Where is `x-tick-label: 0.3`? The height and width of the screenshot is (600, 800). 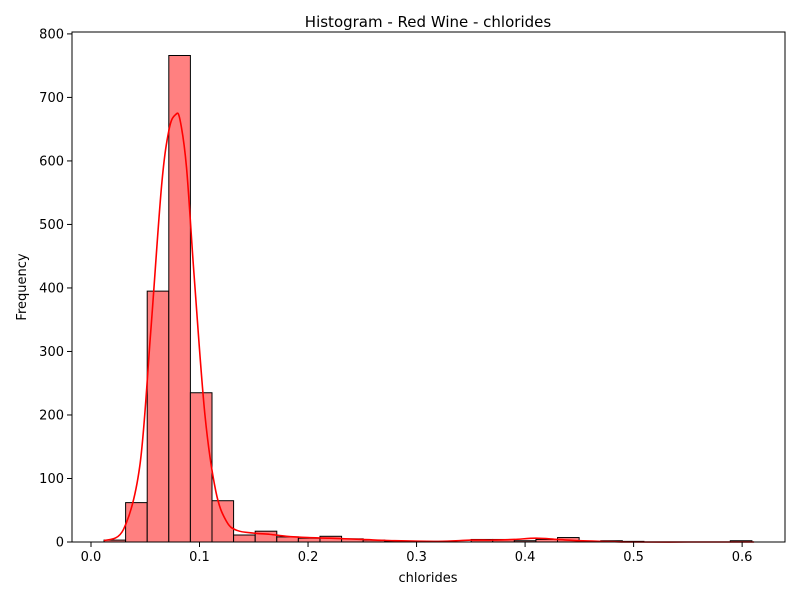
x-tick-label: 0.3 is located at coordinates (416, 557).